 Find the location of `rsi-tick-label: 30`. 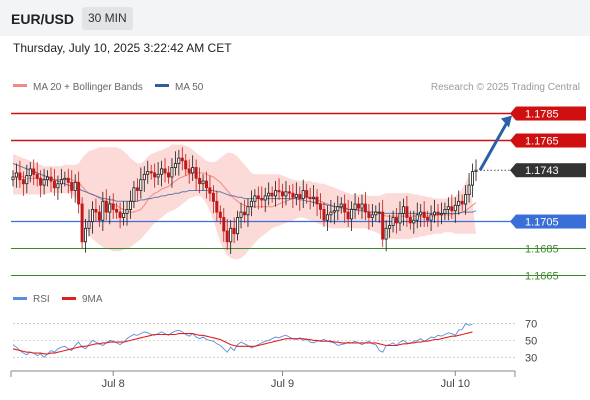

rsi-tick-label: 30 is located at coordinates (531, 358).